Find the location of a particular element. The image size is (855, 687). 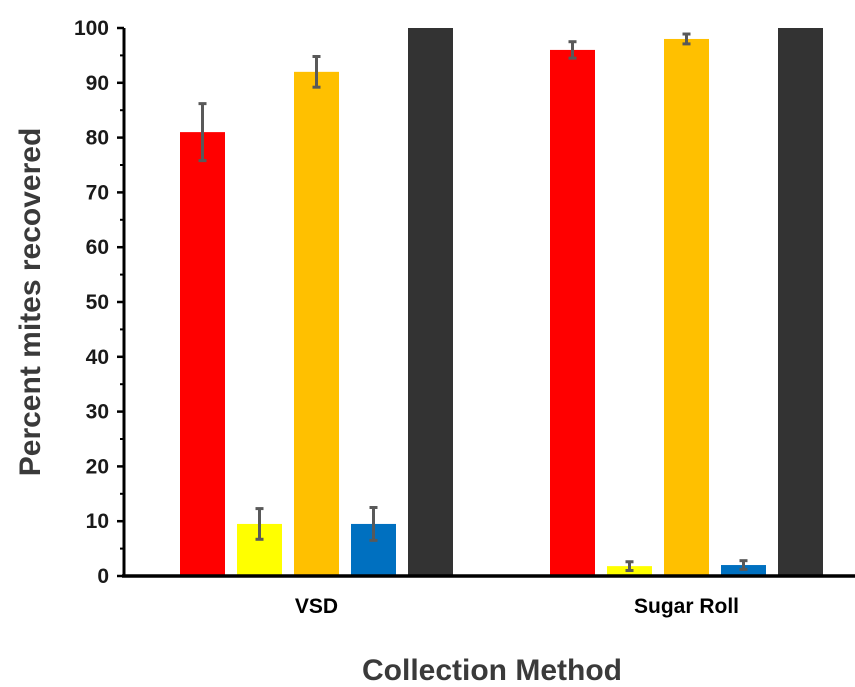

y-tick-label: 50 is located at coordinates (97, 302).